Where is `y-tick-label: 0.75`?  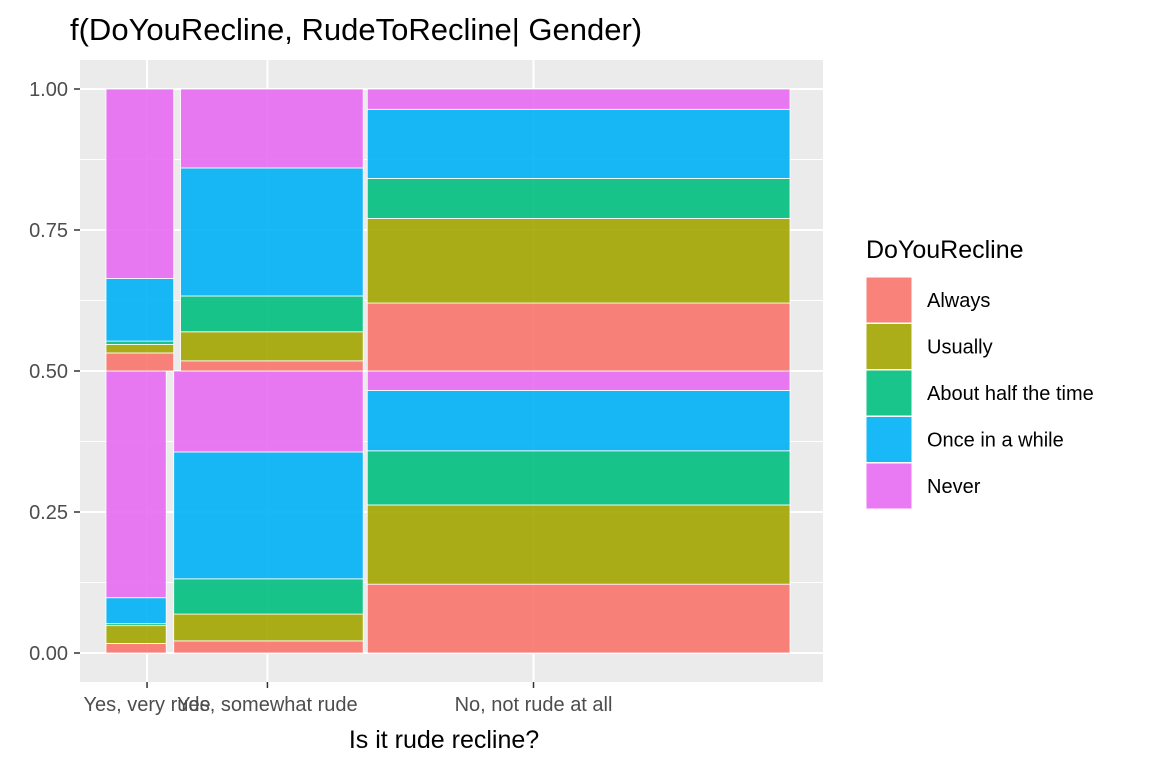 y-tick-label: 0.75 is located at coordinates (48, 231).